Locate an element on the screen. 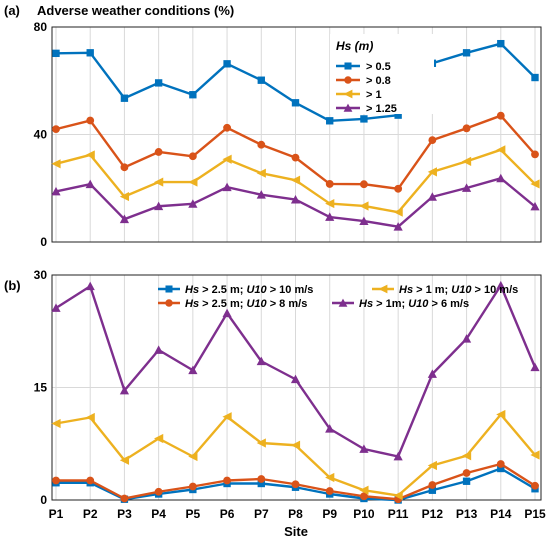 Image resolution: width=550 pixels, height=544 pixels. panel-a-label: (a) is located at coordinates (12, 10).